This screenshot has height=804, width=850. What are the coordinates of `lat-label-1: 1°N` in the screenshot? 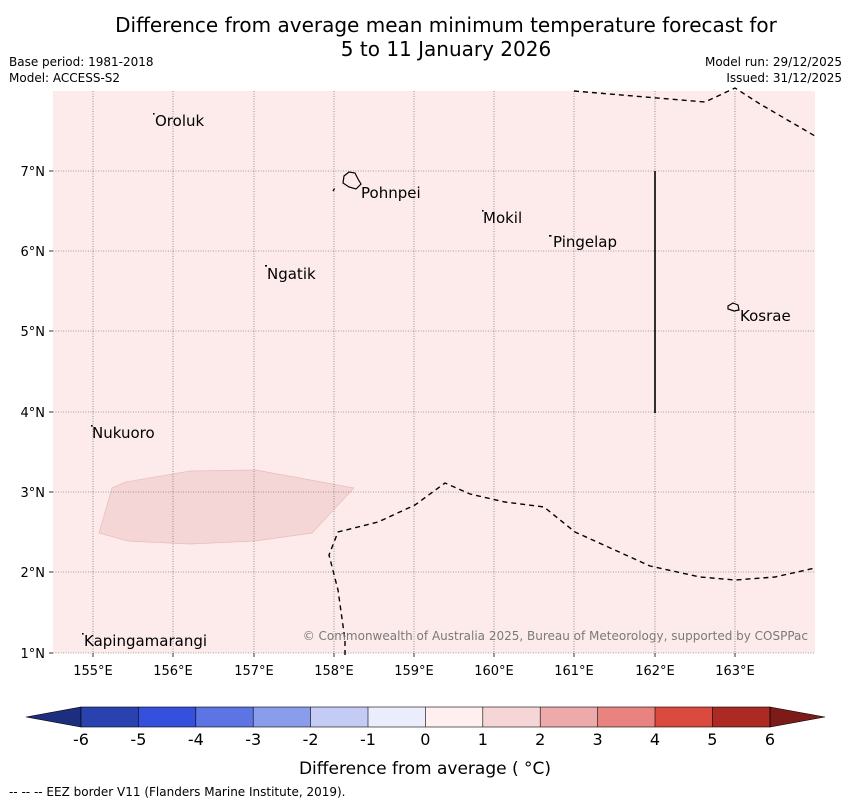 It's located at (33, 654).